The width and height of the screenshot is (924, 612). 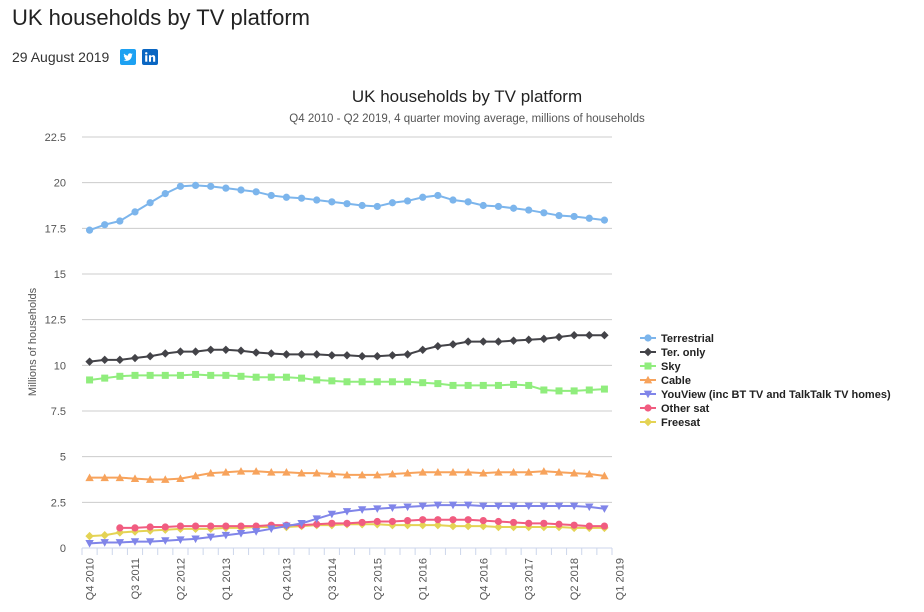 What do you see at coordinates (673, 353) in the screenshot?
I see `legend-item-ter-only: Ter. only` at bounding box center [673, 353].